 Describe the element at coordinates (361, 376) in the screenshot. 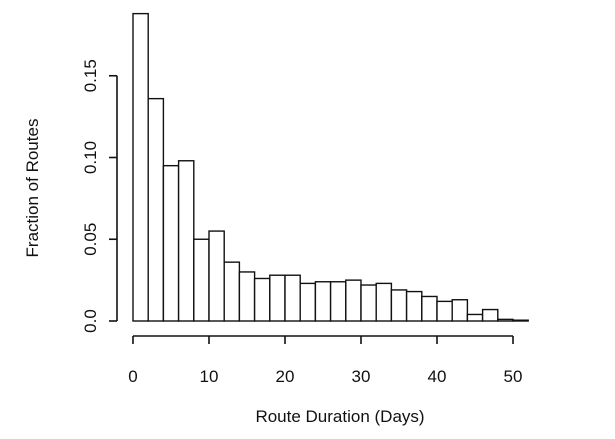

I see `x-tick-label: 30` at that location.